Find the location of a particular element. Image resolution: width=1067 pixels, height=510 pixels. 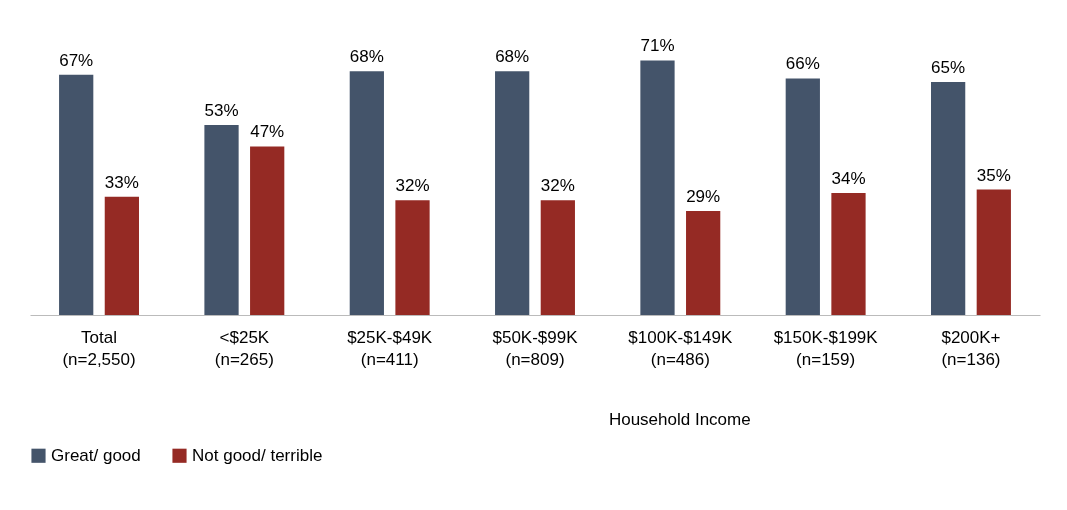

data-label: 66% is located at coordinates (802, 64).